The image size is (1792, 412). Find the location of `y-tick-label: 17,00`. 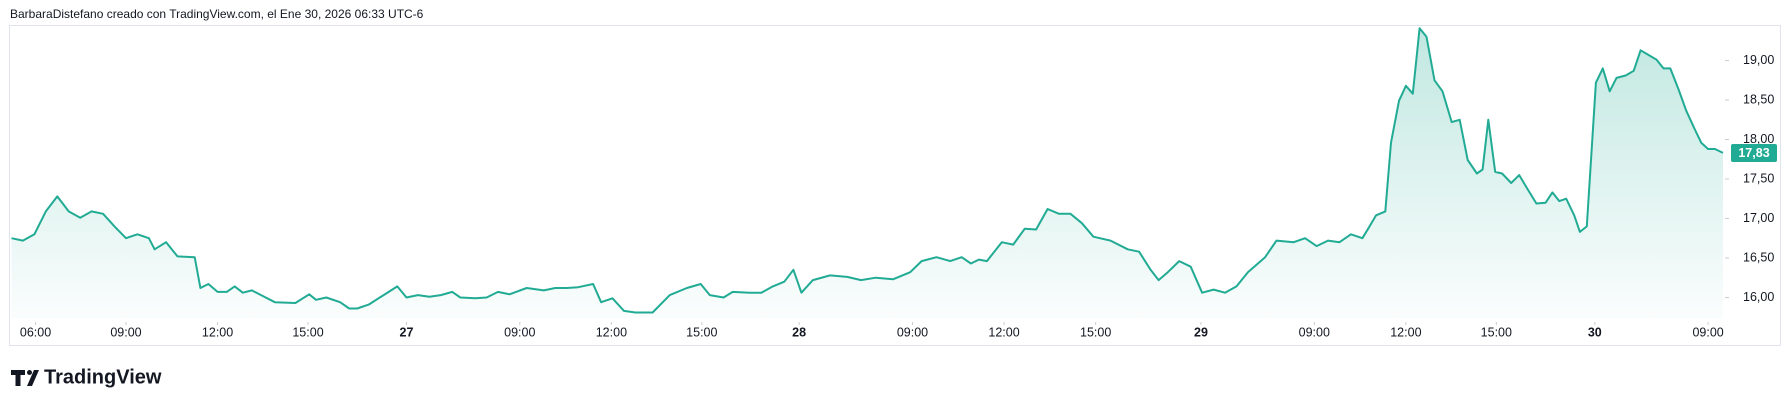

y-tick-label: 17,00 is located at coordinates (1758, 218).